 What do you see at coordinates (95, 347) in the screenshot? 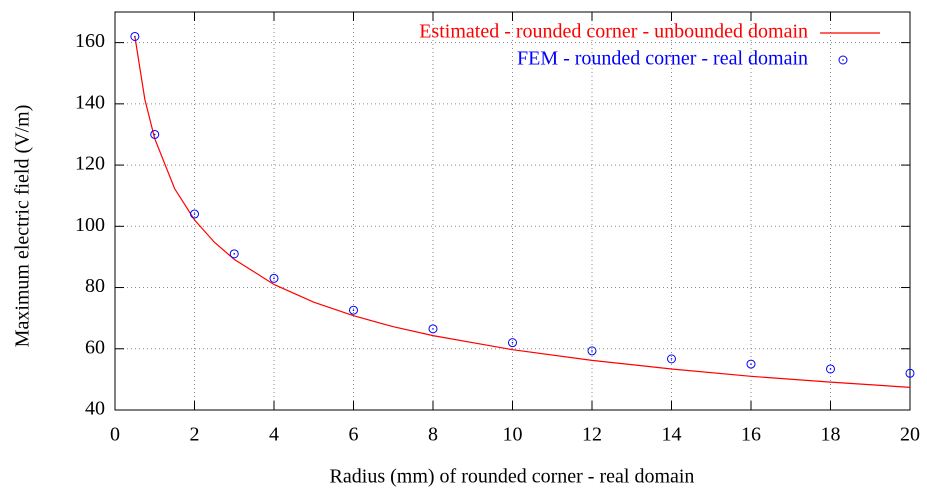
I see `y-tick-label: 60` at bounding box center [95, 347].